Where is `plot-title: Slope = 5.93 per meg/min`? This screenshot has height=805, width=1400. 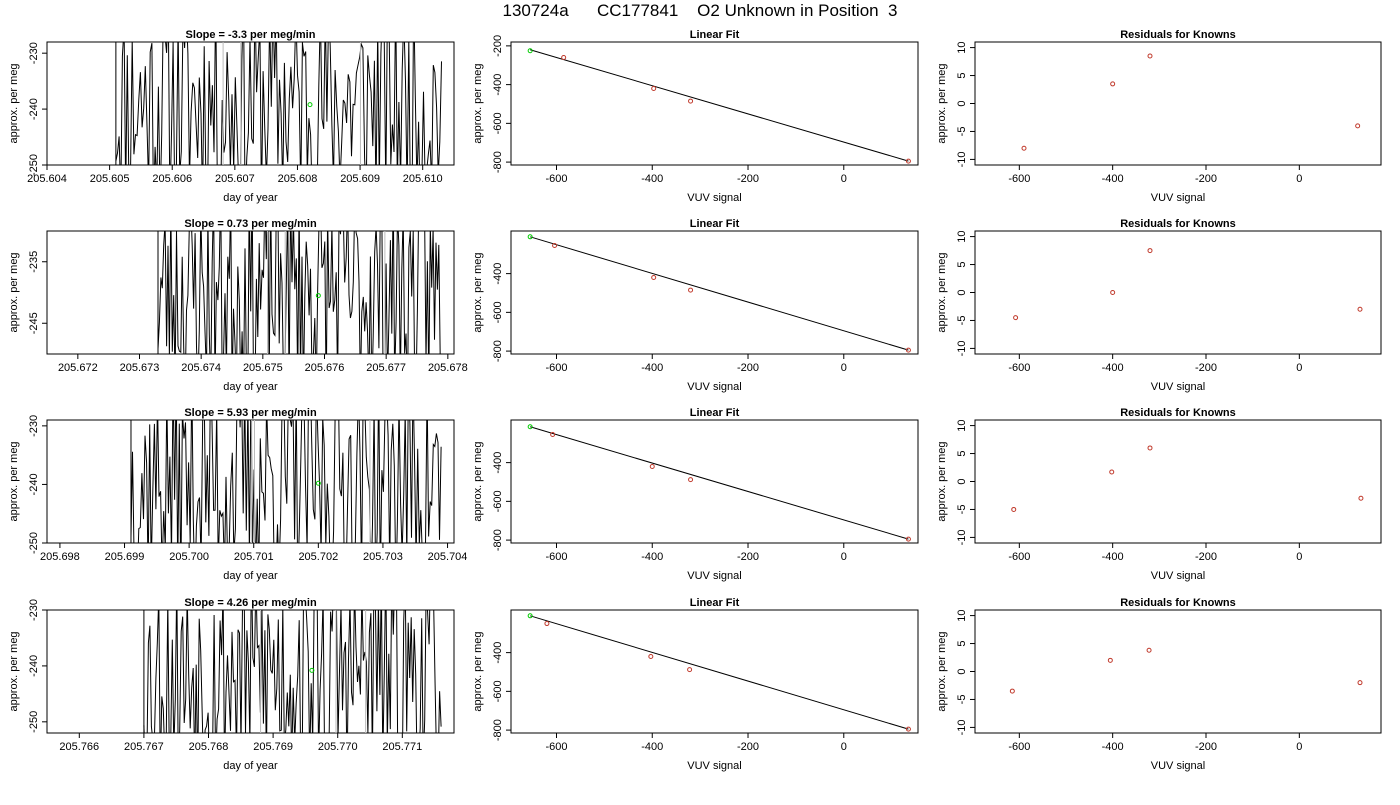 plot-title: Slope = 5.93 per meg/min is located at coordinates (250, 413).